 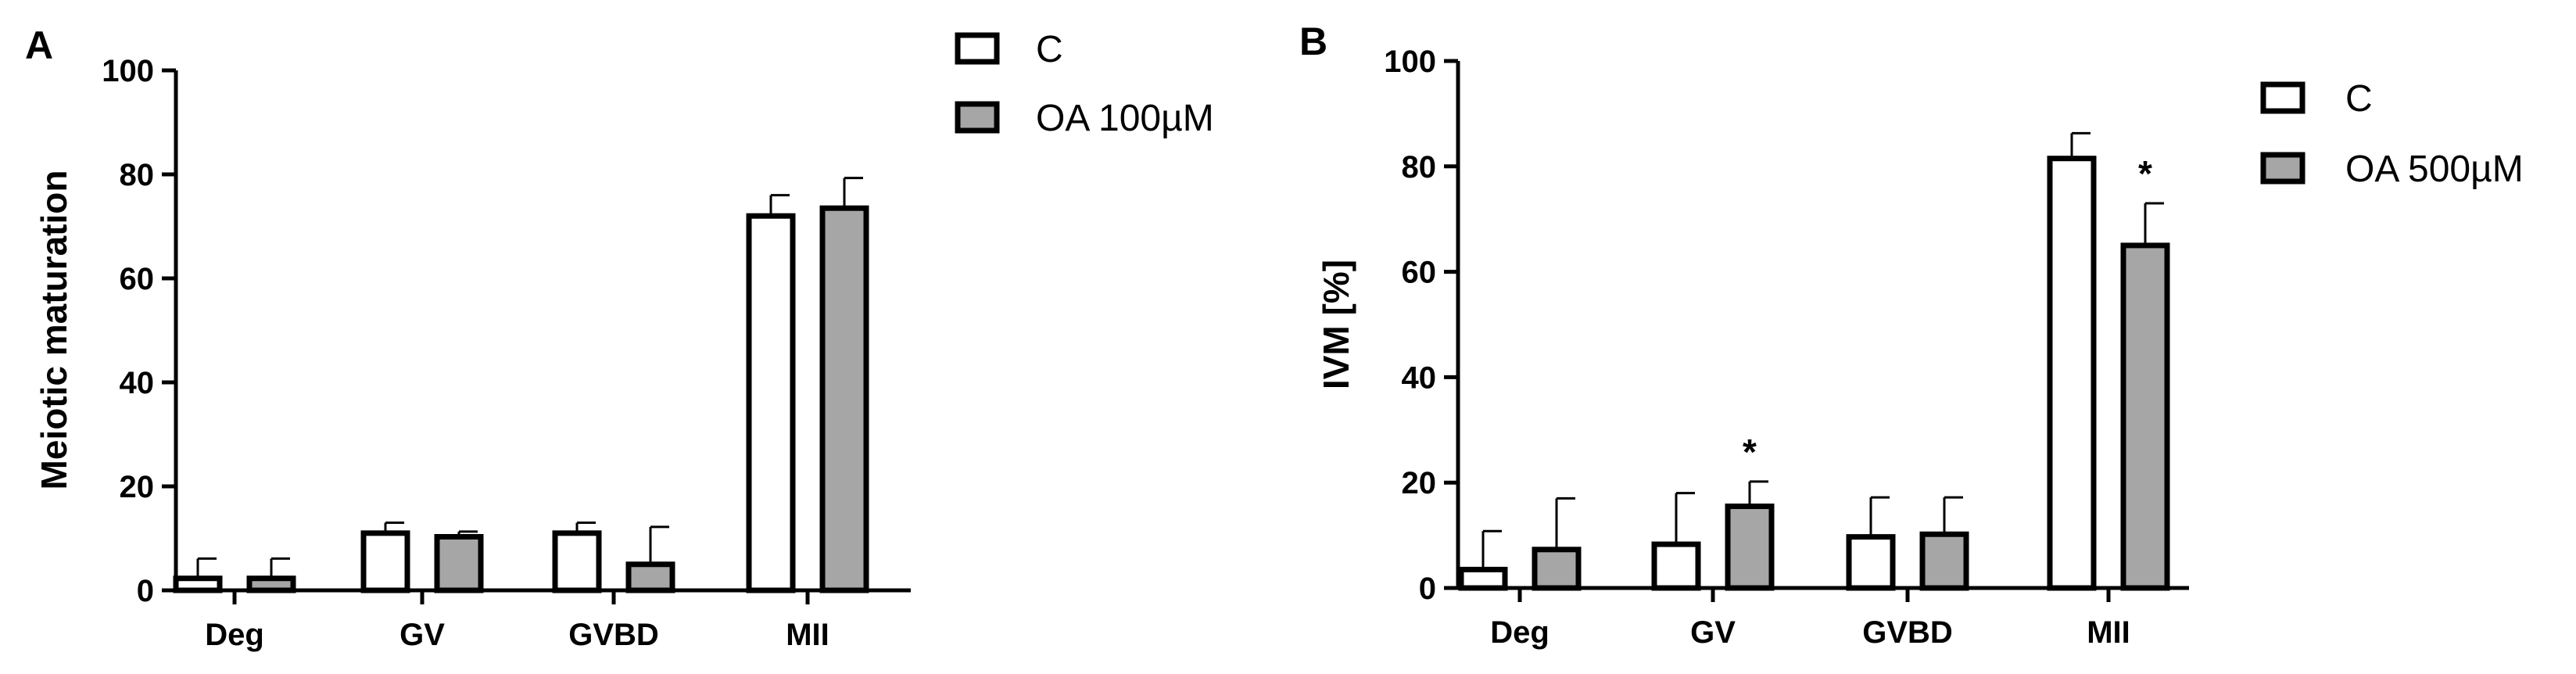 What do you see at coordinates (1336, 325) in the screenshot?
I see `panel-b-y-axis-title: IVM [%]` at bounding box center [1336, 325].